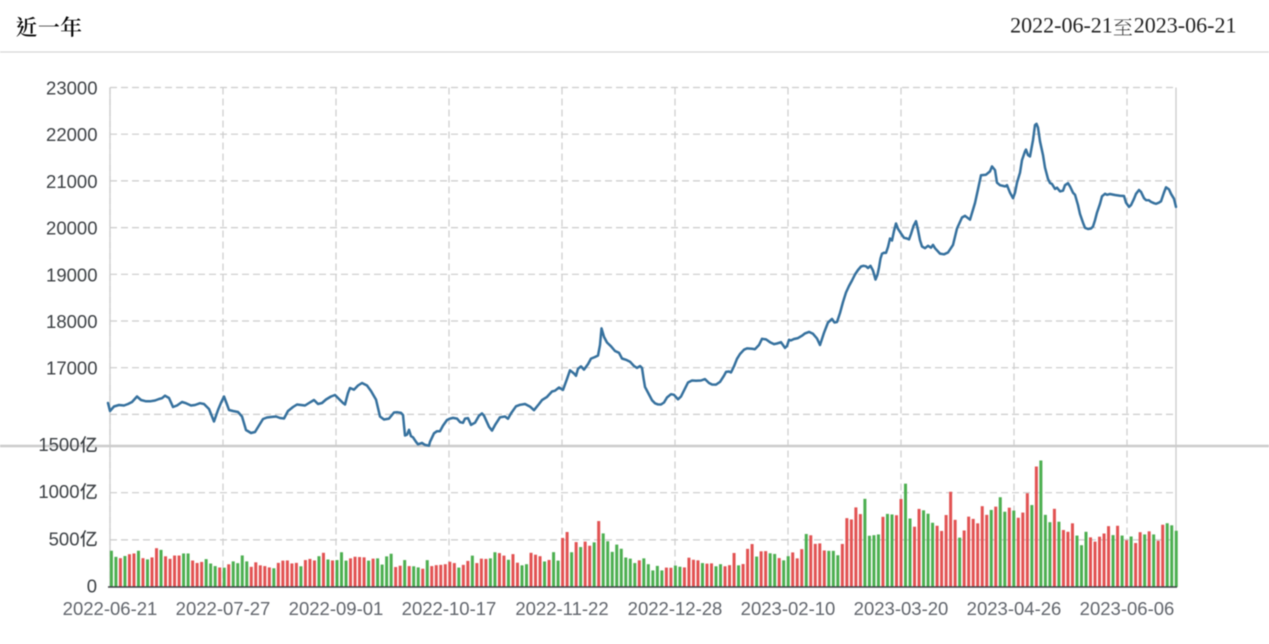 The width and height of the screenshot is (1269, 644). Describe the element at coordinates (1127, 608) in the screenshot. I see `svg-text: 2023-06-06` at that location.